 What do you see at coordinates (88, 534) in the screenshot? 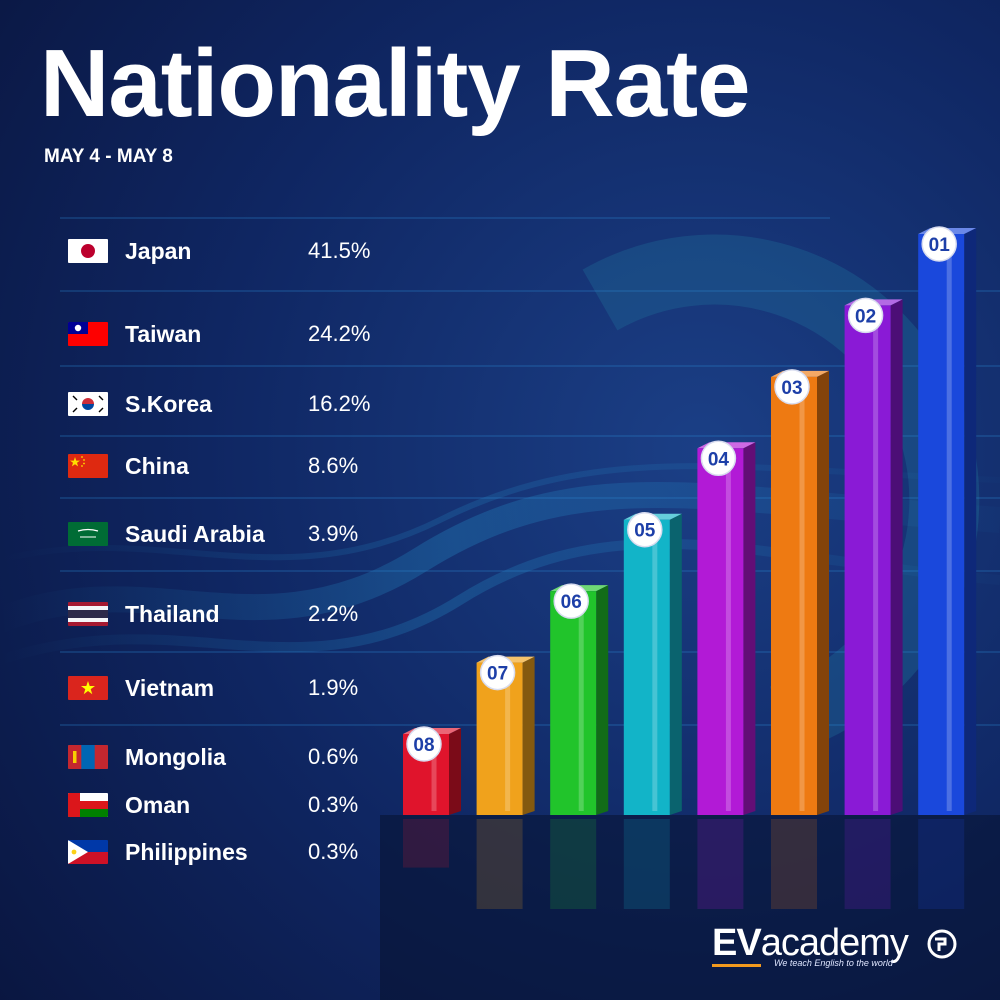
I see `saudi-arabia-flag-icon` at bounding box center [88, 534].